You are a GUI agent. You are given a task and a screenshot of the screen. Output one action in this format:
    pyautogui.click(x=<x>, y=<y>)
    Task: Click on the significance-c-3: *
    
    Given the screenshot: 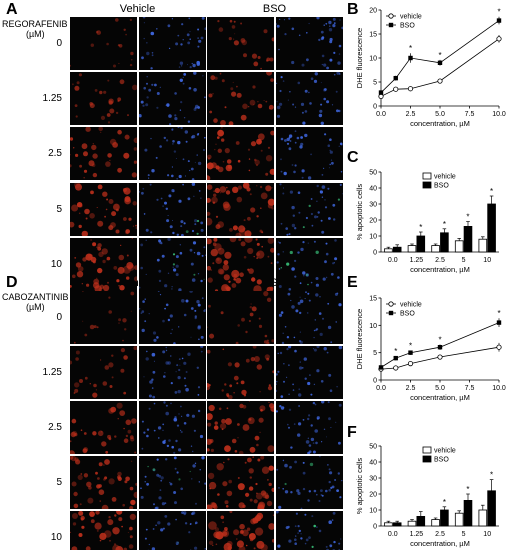 What is the action you would take?
    pyautogui.click(x=467, y=217)
    